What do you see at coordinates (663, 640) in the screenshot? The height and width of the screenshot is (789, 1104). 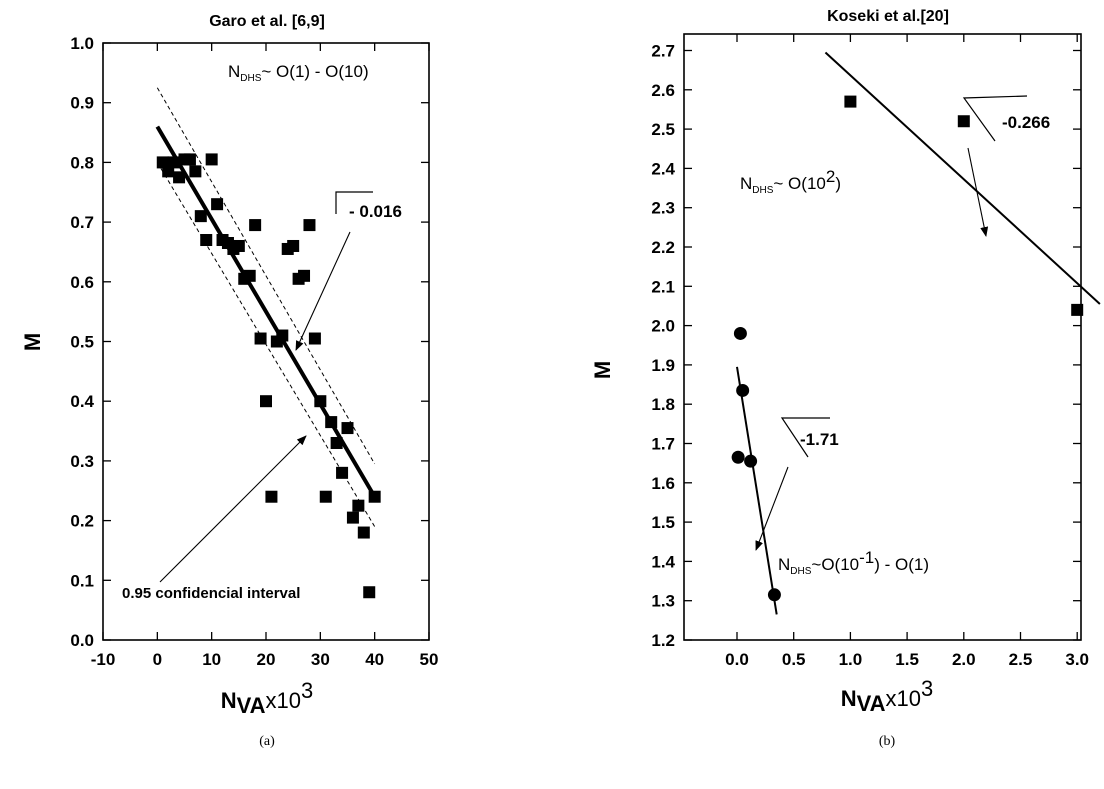 I see `y-tick-label: 1.2` at bounding box center [663, 640].